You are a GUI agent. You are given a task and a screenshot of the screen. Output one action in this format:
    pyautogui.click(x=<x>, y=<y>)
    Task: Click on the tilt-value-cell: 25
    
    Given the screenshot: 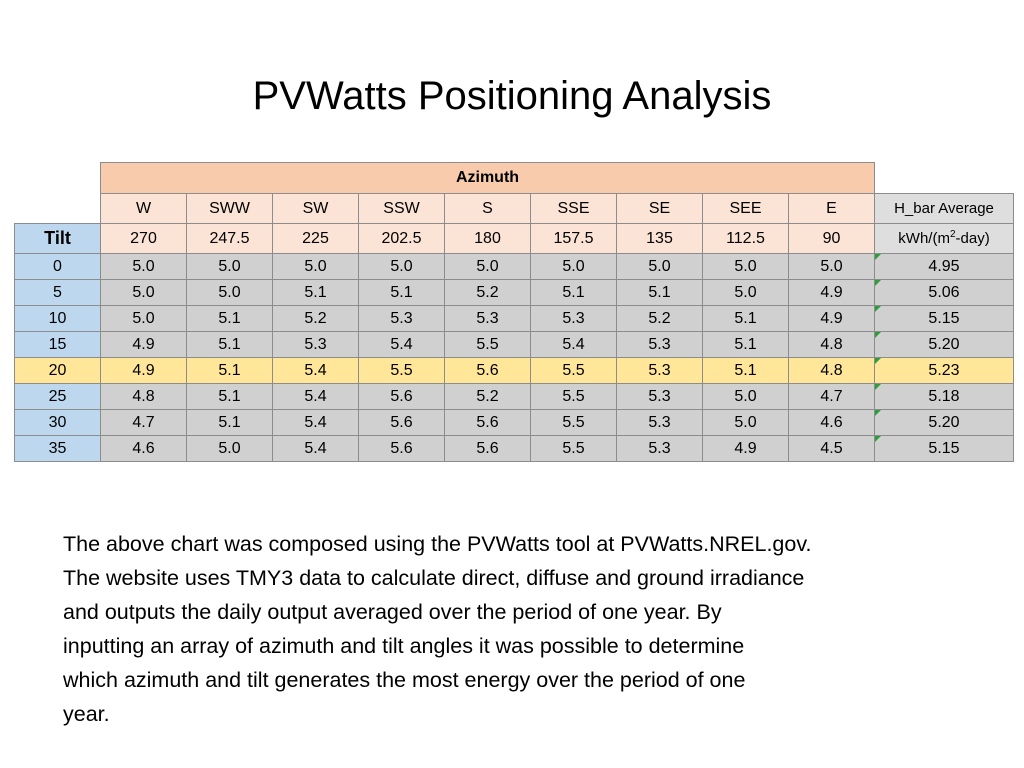 What is the action you would take?
    pyautogui.click(x=57, y=396)
    